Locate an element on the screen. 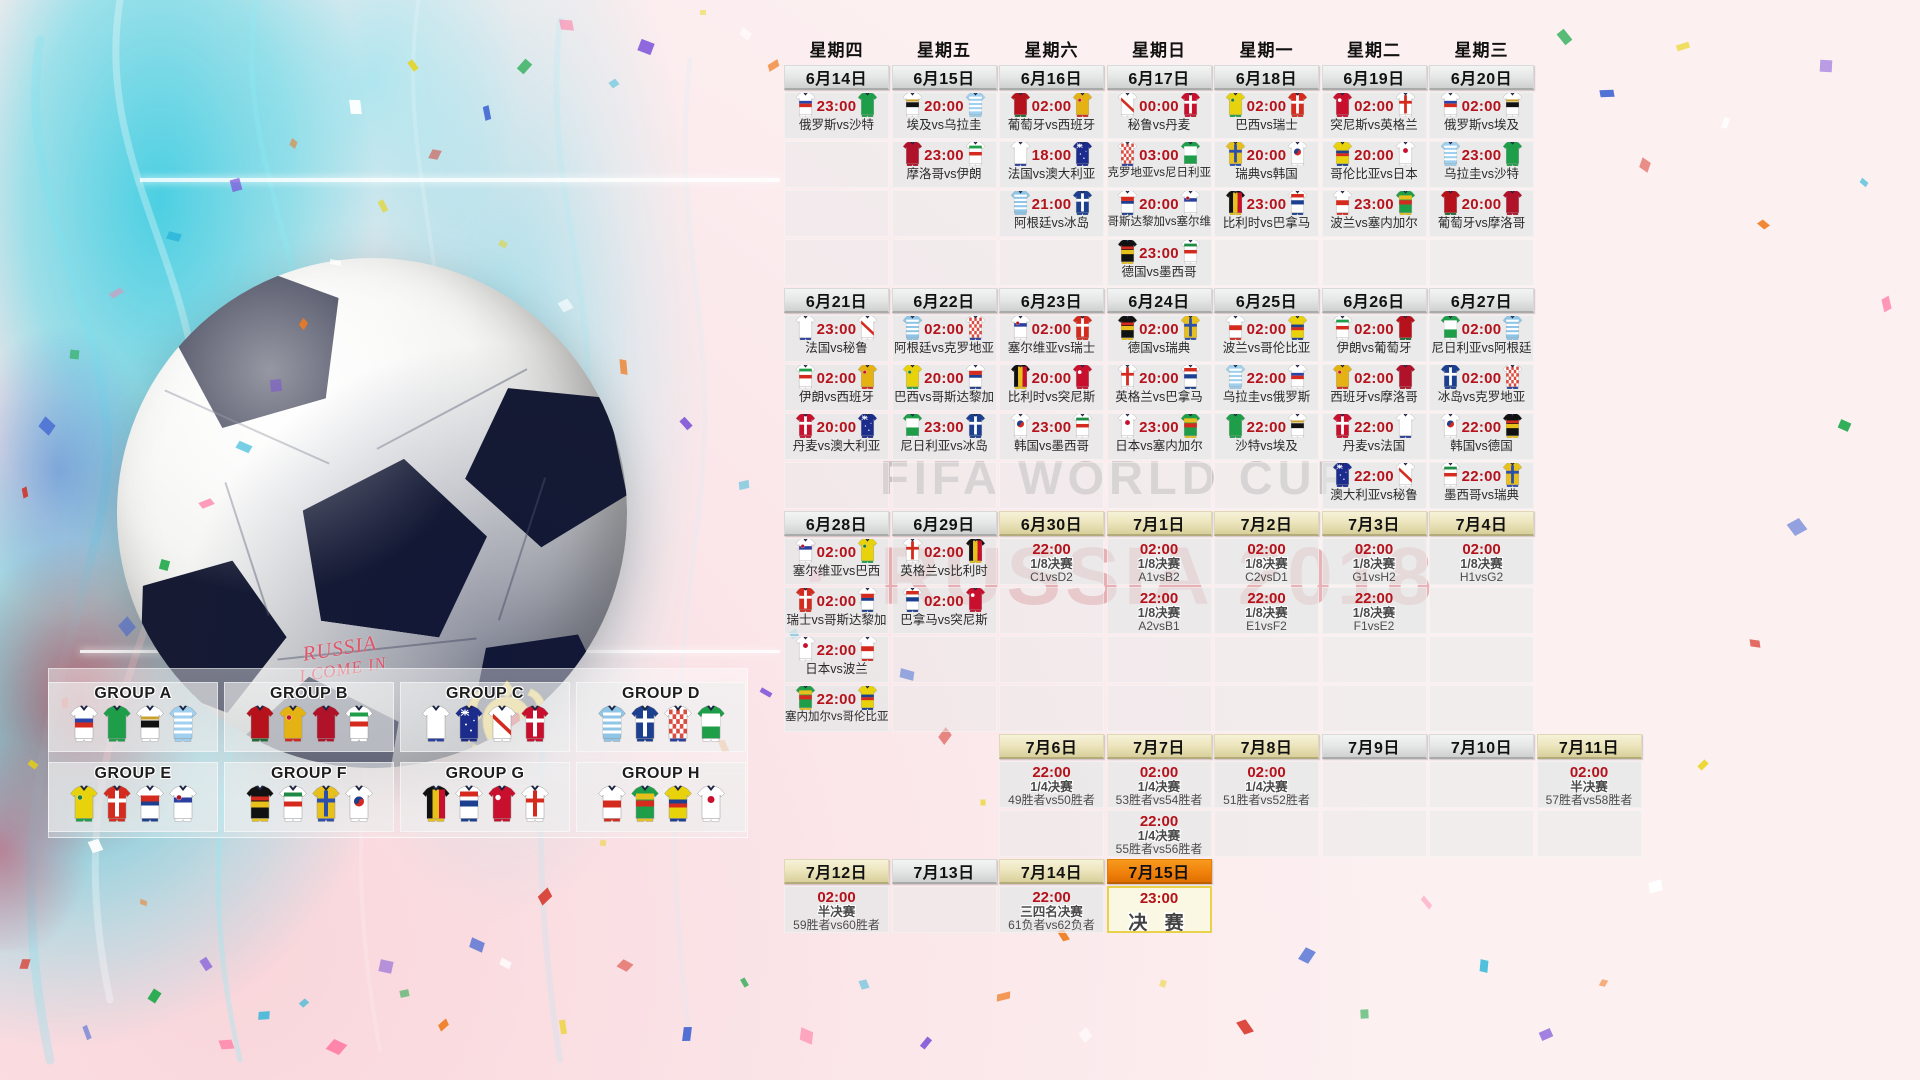 The height and width of the screenshot is (1080, 1920). date-cell-7月1日: 7月1日 is located at coordinates (1159, 523).